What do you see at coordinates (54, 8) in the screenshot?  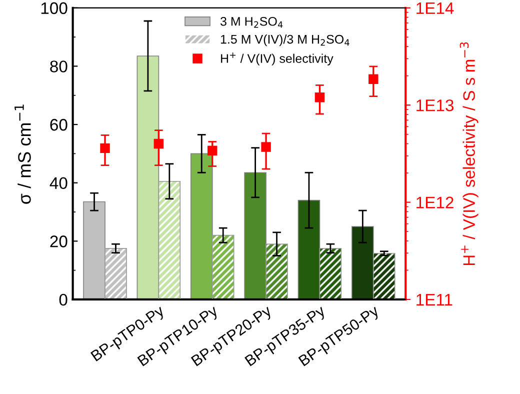 I see `y-tick-label: 100` at bounding box center [54, 8].